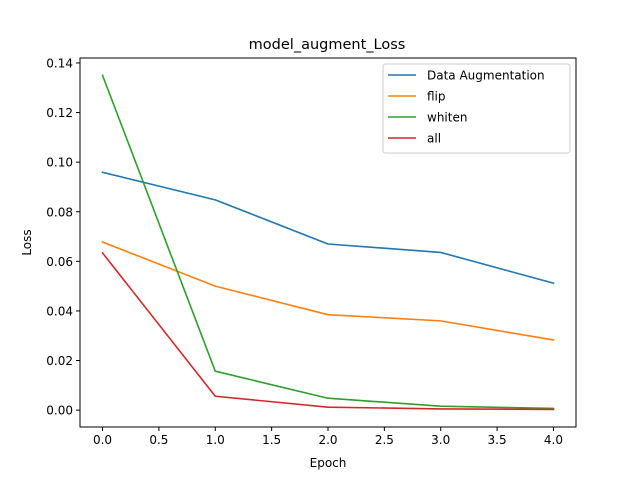 The height and width of the screenshot is (480, 640). I want to click on legend-box, so click(476, 108).